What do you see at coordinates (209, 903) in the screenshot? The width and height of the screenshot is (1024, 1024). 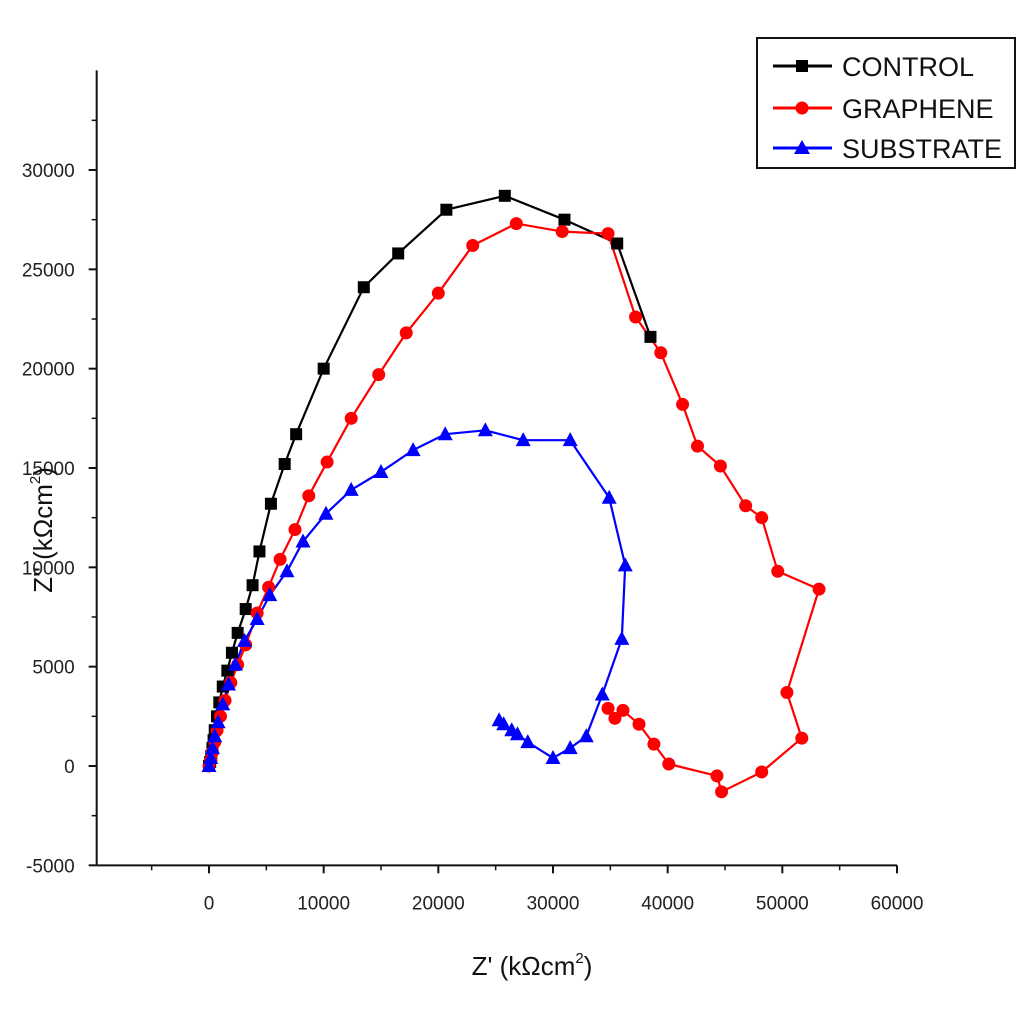 I see `x-tick-label: 0` at bounding box center [209, 903].